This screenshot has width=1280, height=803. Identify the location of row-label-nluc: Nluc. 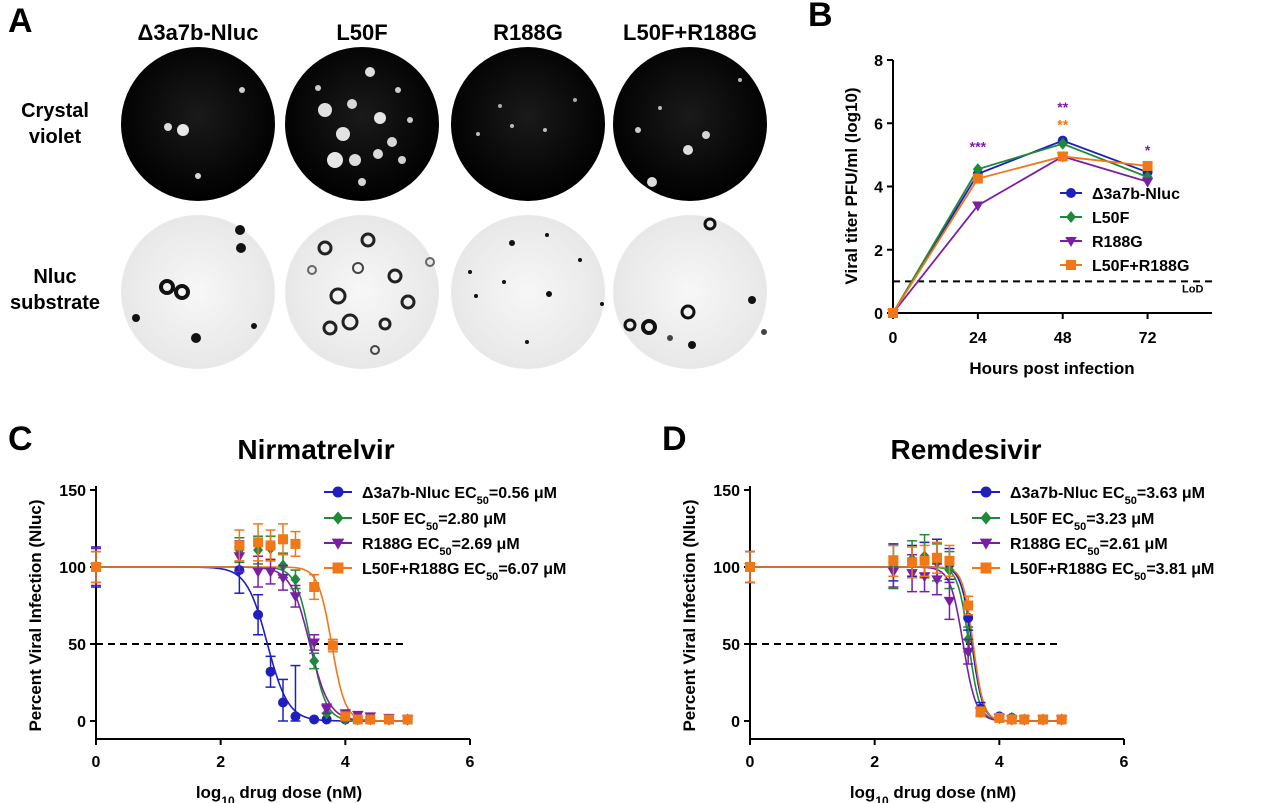
(54, 277).